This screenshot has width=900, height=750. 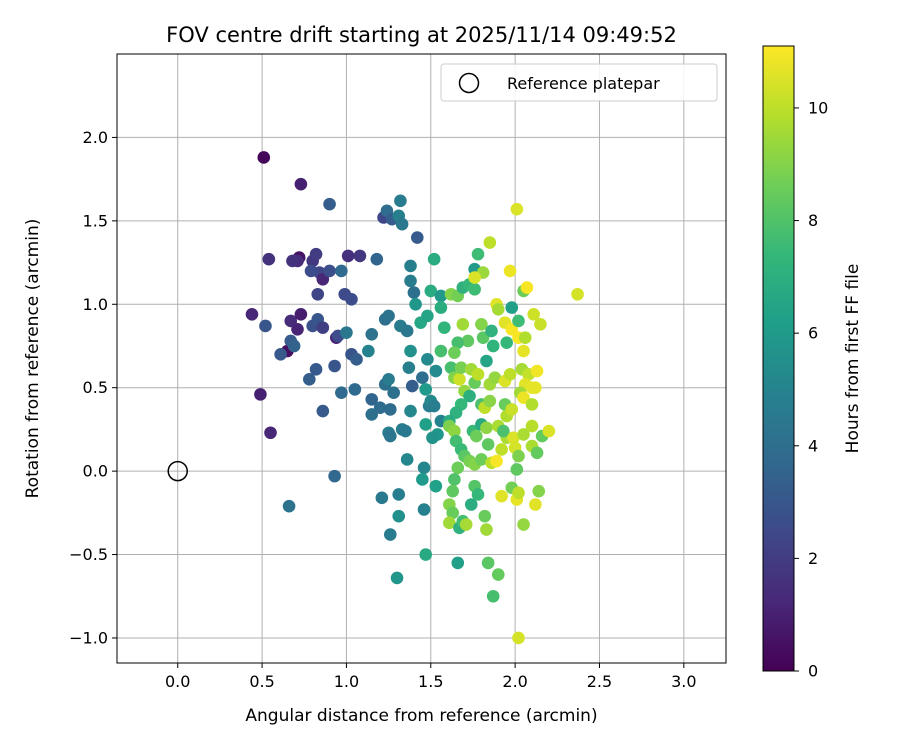 What do you see at coordinates (88, 554) in the screenshot?
I see `y-tick-label: −0.5` at bounding box center [88, 554].